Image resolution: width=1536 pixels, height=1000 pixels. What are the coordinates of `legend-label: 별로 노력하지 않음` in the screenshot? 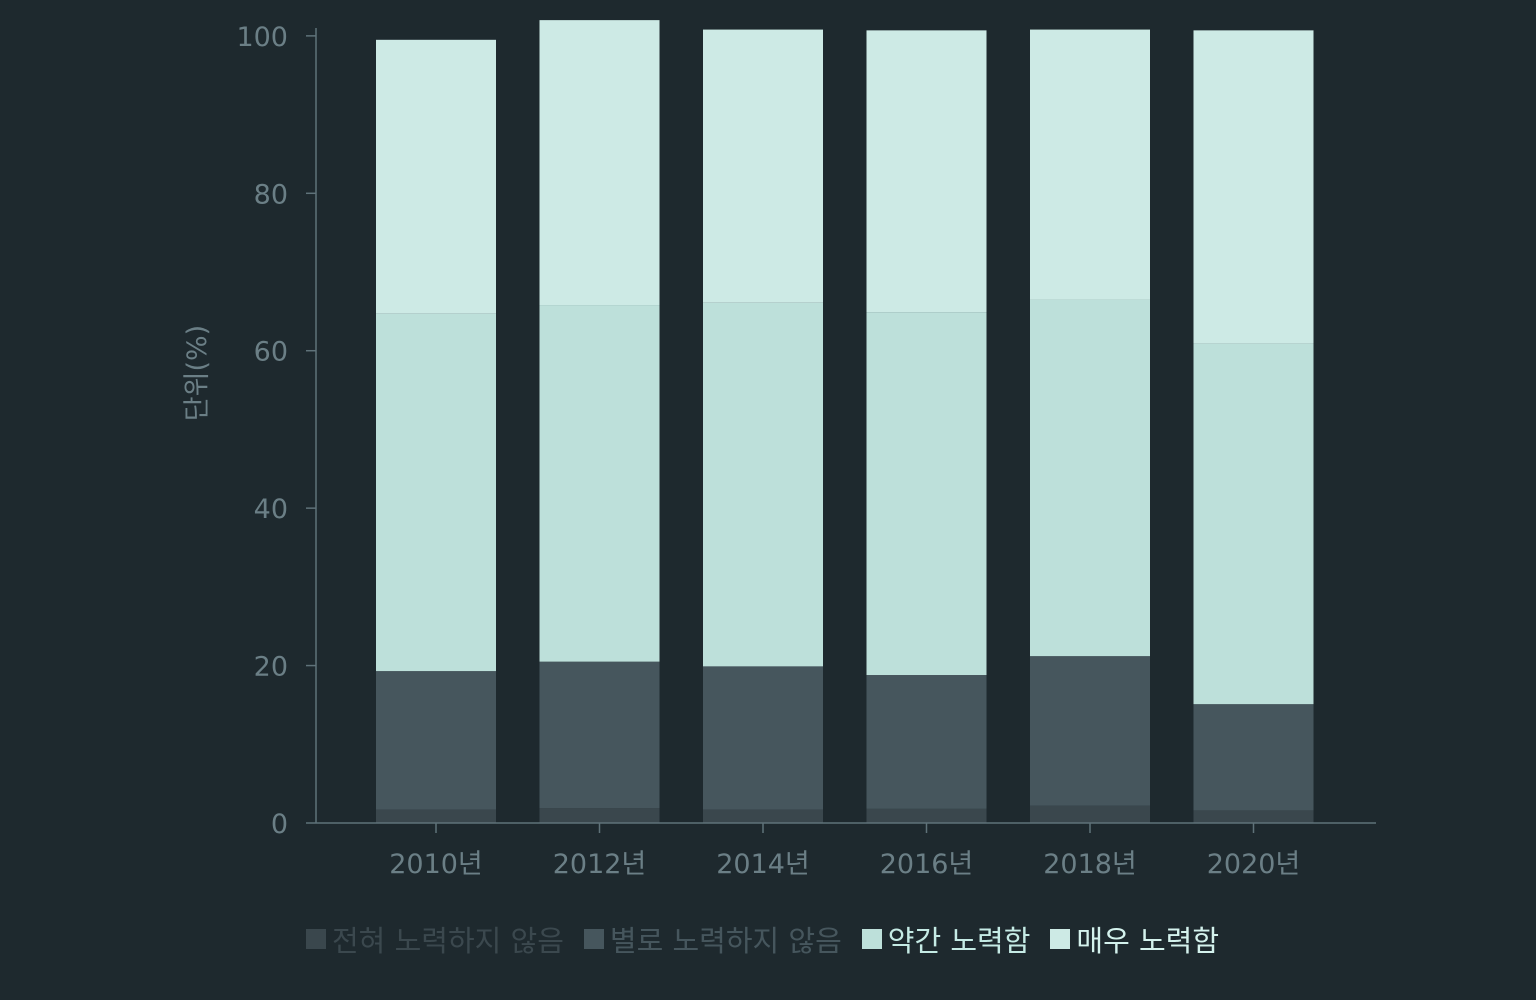 It's located at (725, 941).